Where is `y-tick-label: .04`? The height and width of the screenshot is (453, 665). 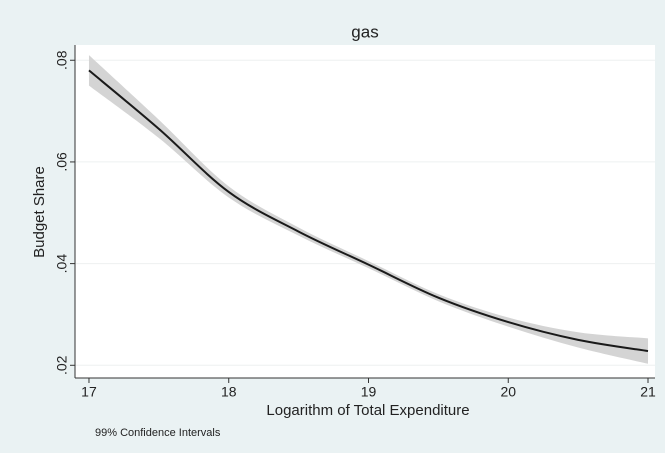
y-tick-label: .04 is located at coordinates (62, 264).